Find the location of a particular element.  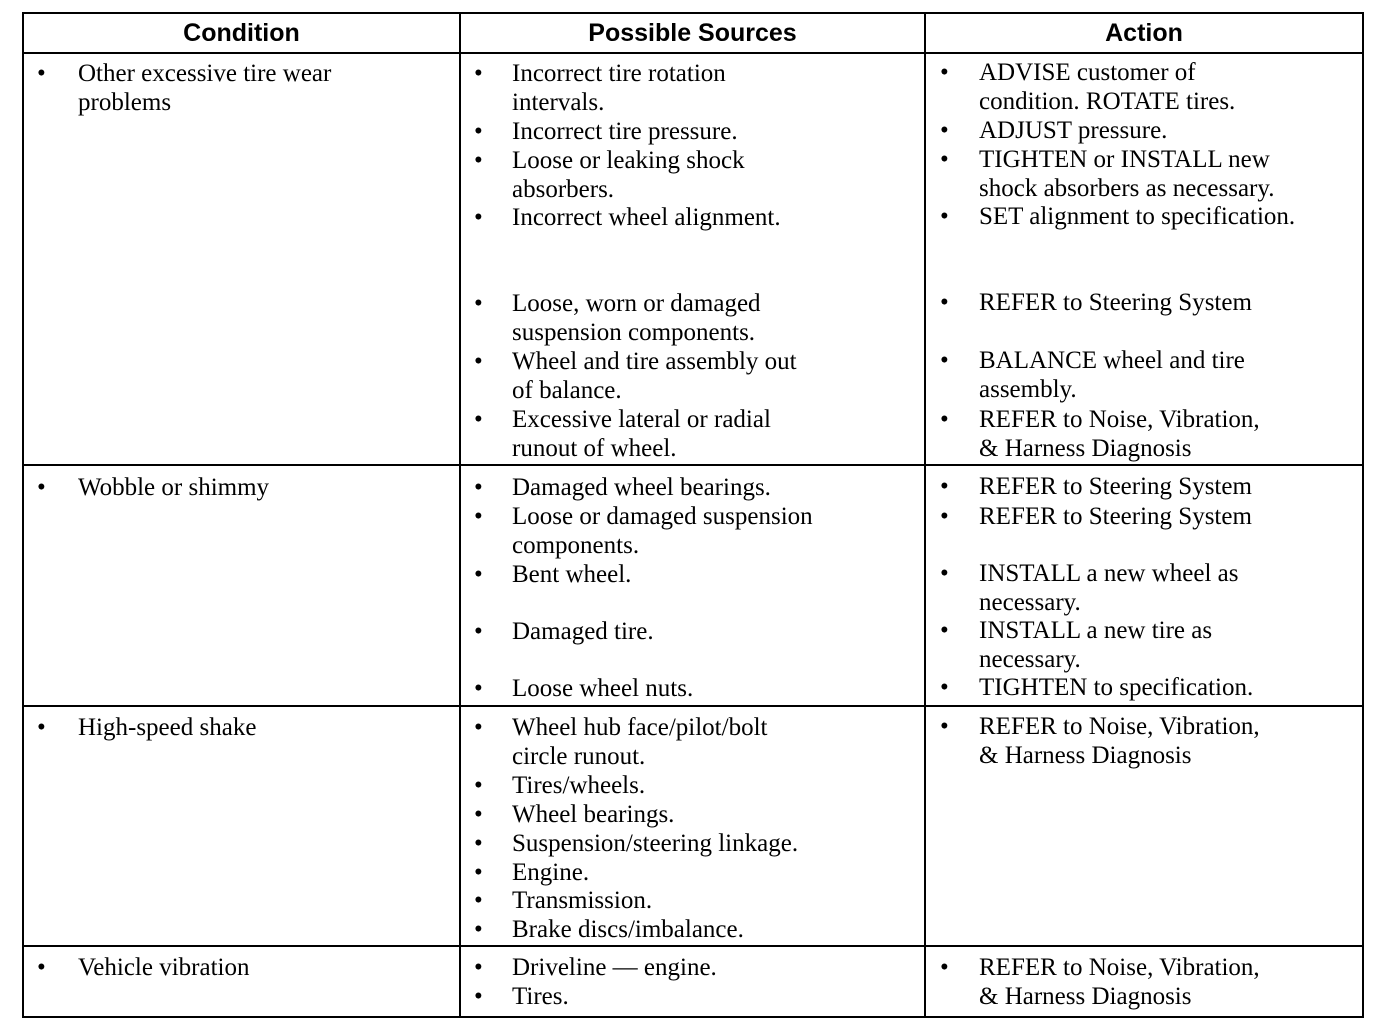

column-header: Possible Sources is located at coordinates (692, 33).